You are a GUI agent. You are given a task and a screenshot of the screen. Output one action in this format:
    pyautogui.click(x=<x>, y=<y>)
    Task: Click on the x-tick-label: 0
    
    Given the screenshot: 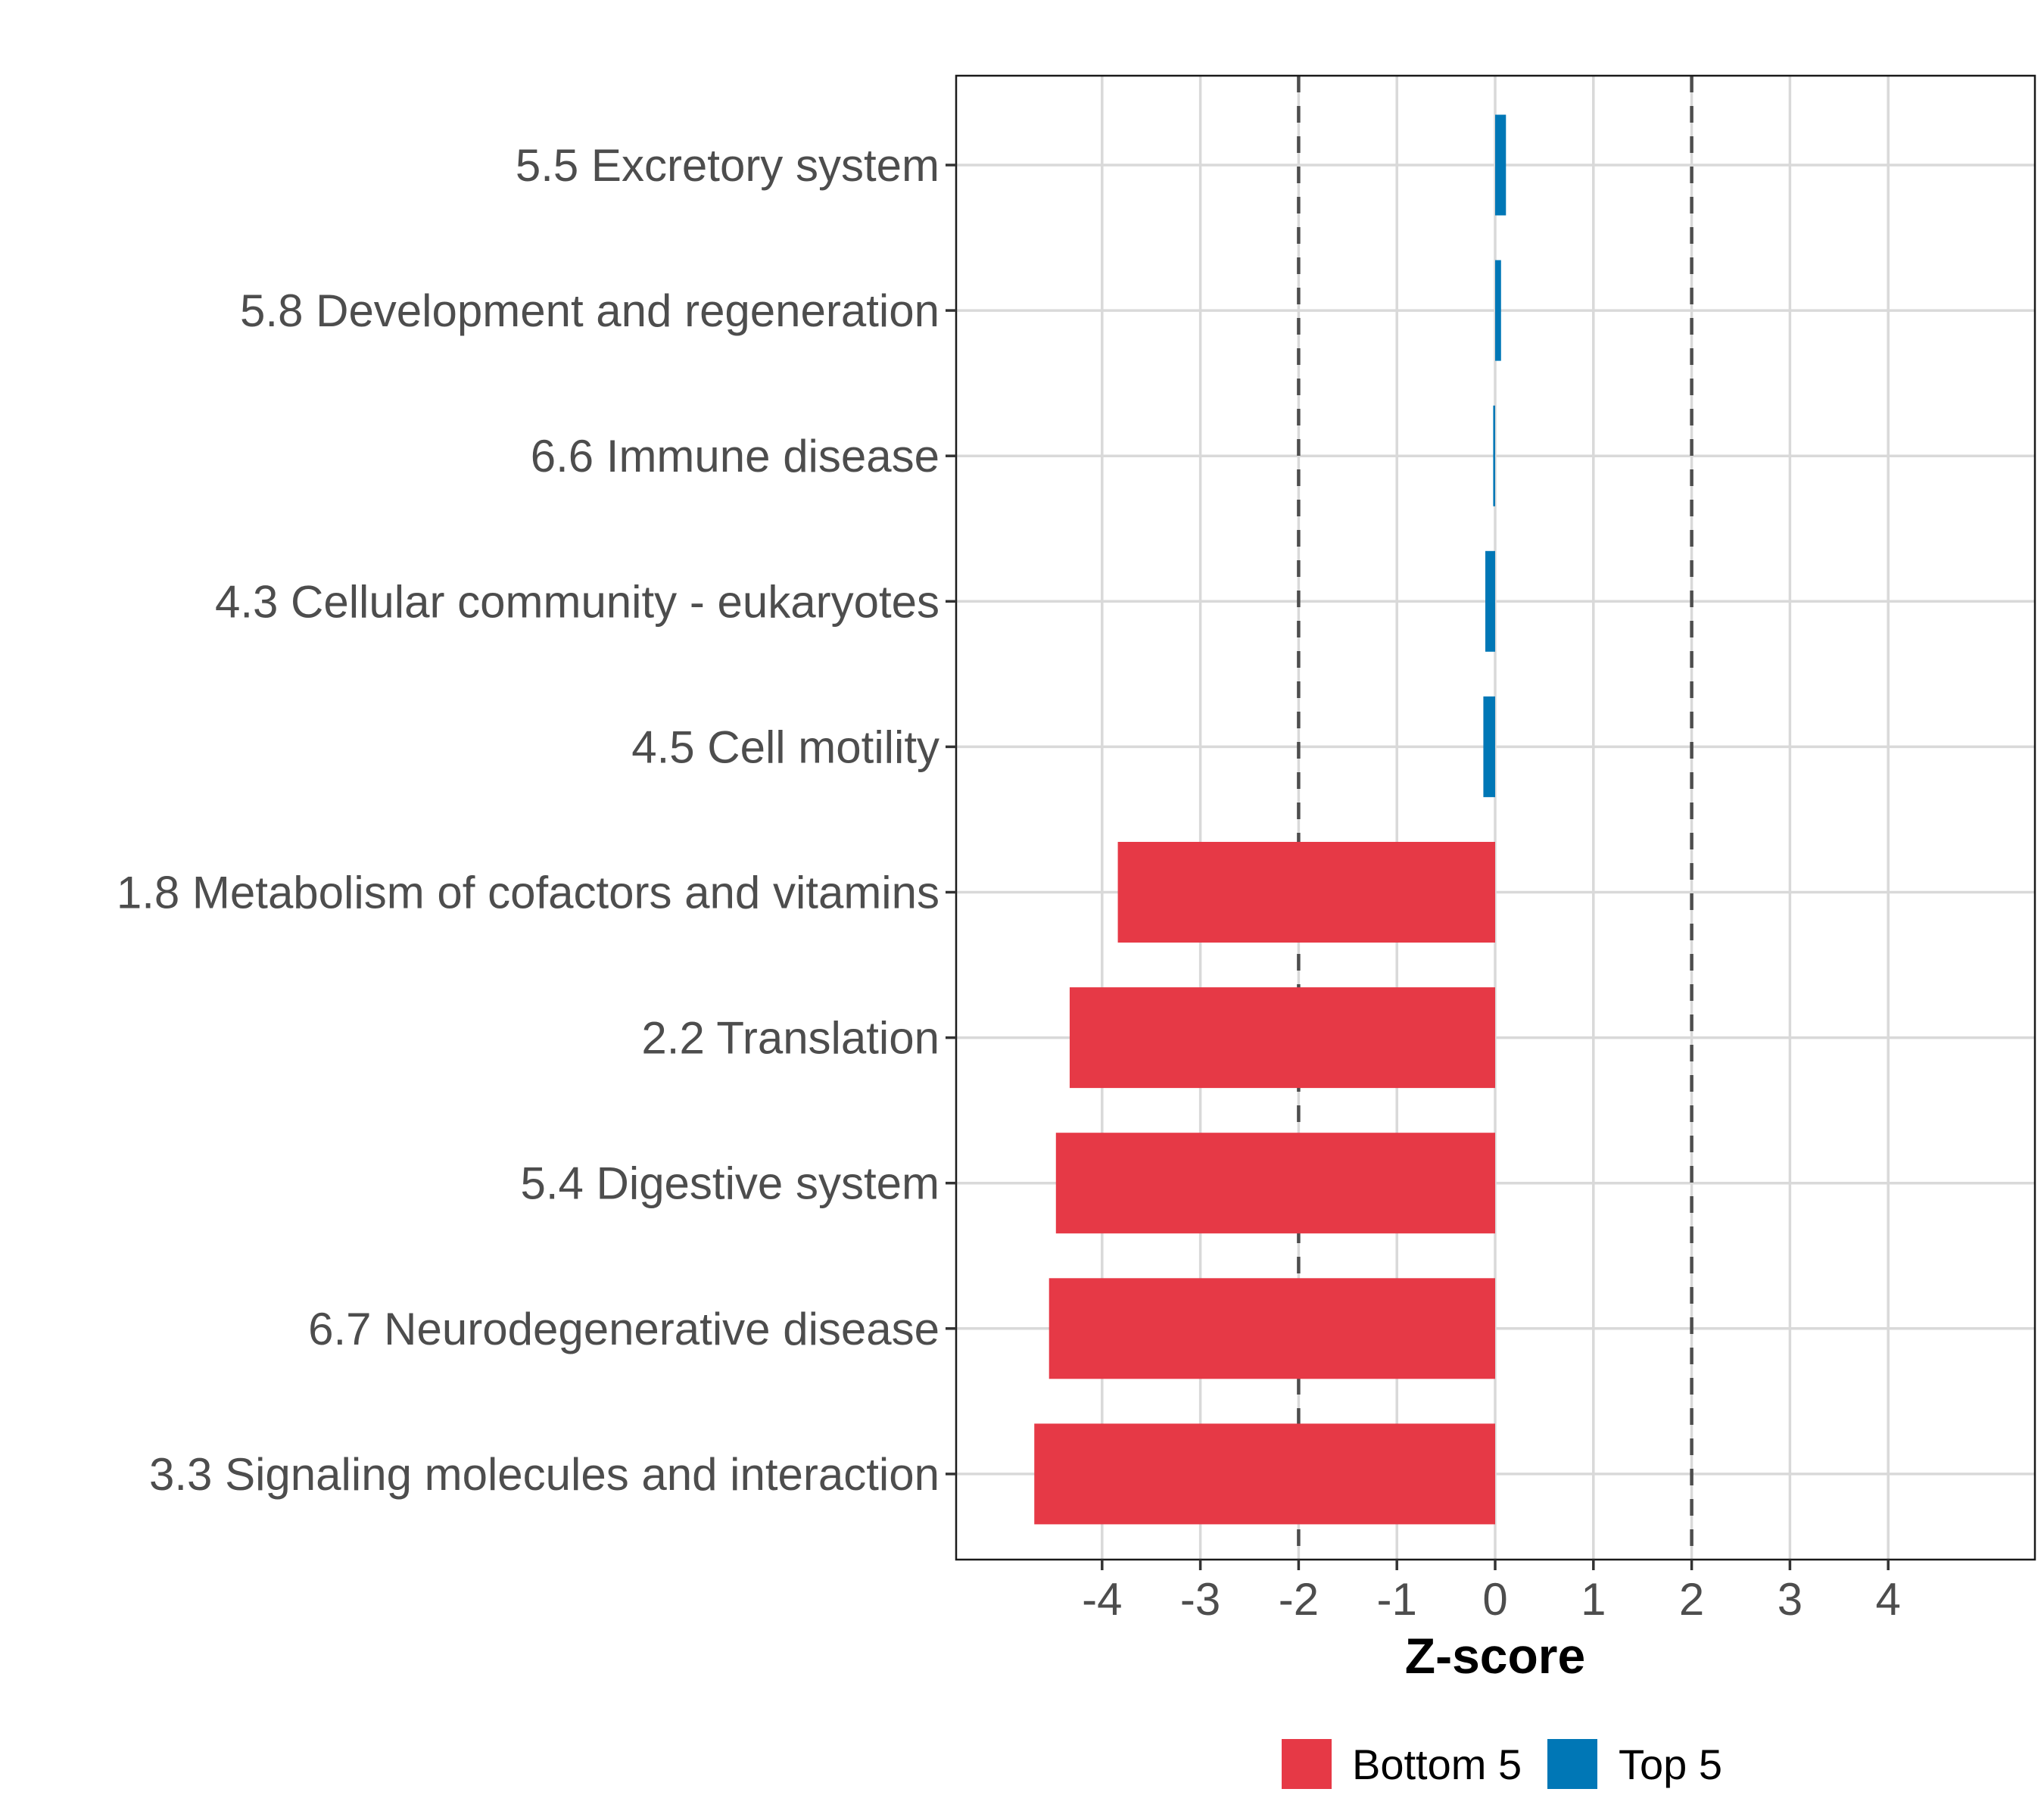 What is the action you would take?
    pyautogui.click(x=1494, y=1599)
    